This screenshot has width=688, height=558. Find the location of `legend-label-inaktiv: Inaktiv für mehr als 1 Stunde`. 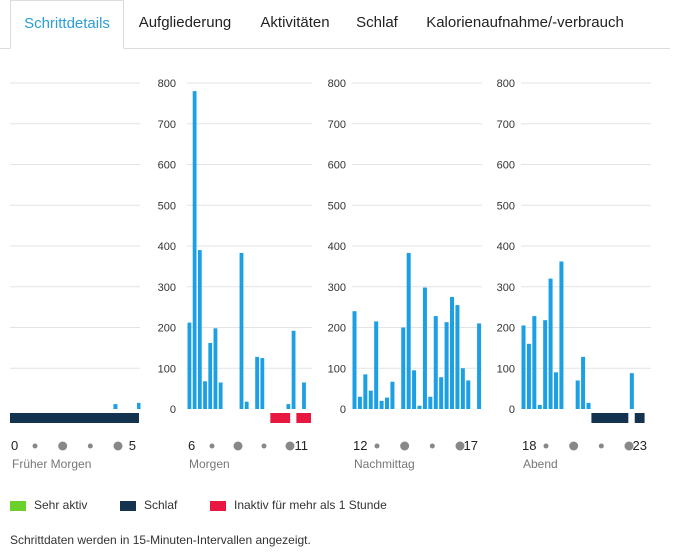

legend-label-inaktiv: Inaktiv für mehr als 1 Stunde is located at coordinates (310, 505).